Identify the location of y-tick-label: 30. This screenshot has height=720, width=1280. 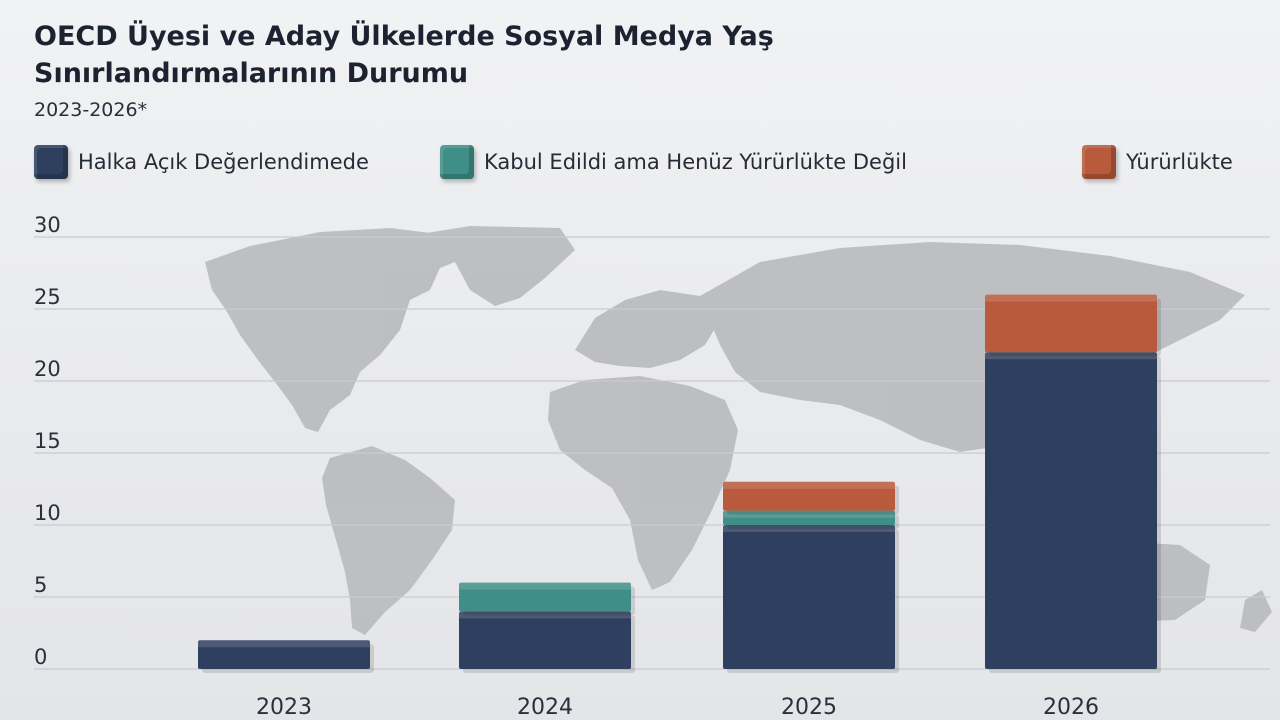
(47, 225).